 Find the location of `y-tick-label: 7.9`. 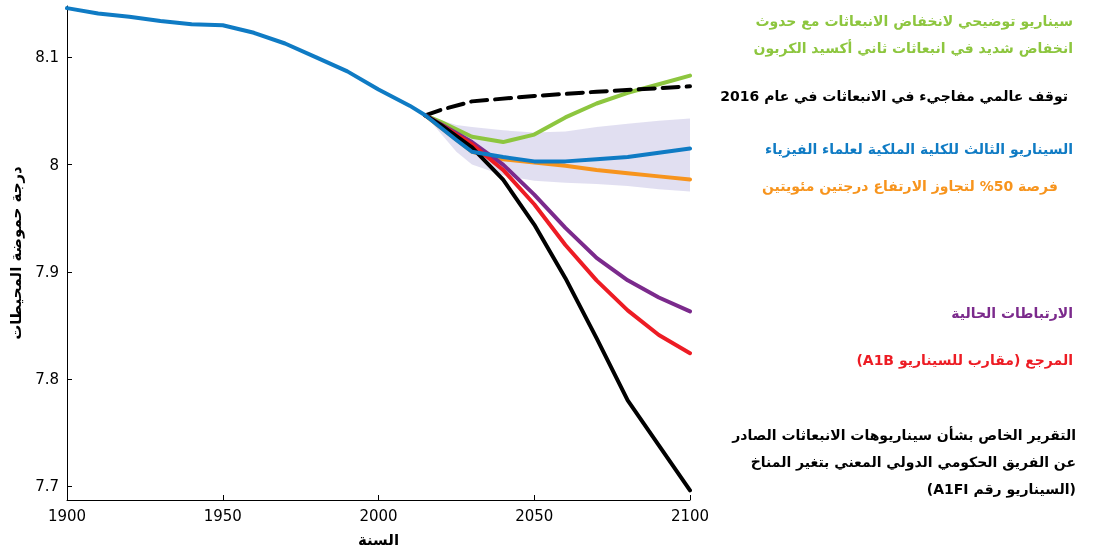

y-tick-label: 7.9 is located at coordinates (47, 271).